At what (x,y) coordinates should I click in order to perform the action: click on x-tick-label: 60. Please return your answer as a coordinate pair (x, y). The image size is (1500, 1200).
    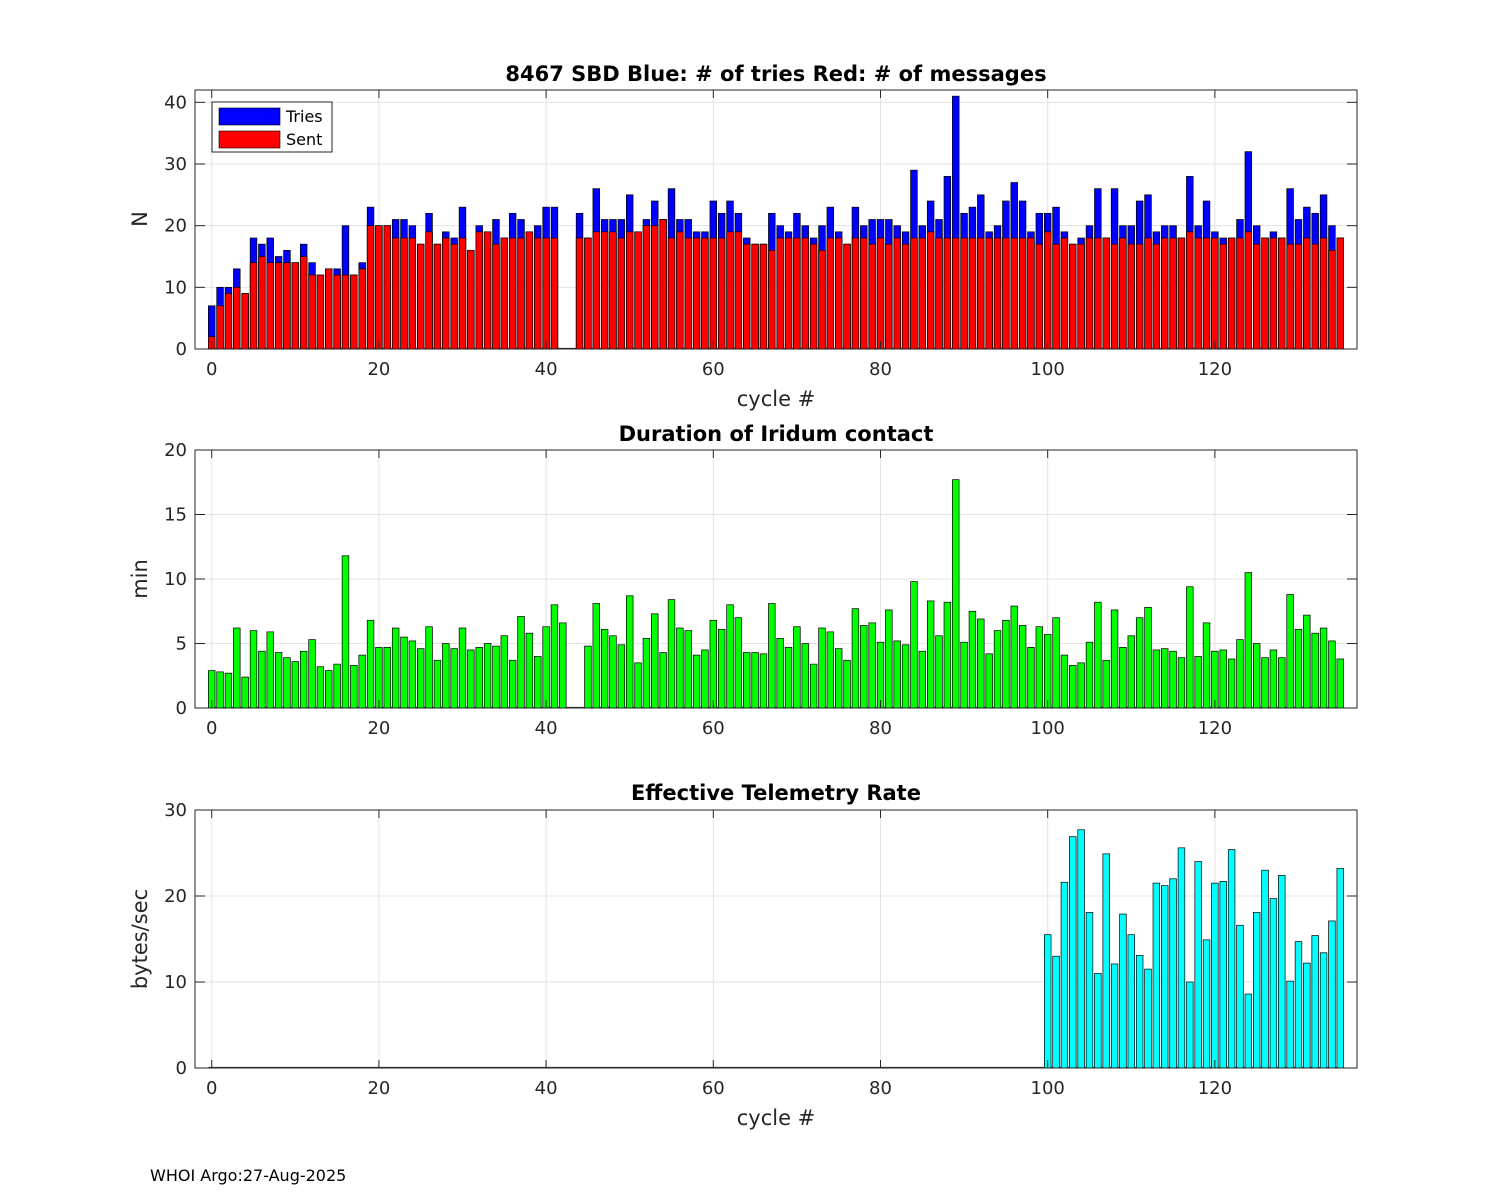
    Looking at the image, I should click on (713, 1088).